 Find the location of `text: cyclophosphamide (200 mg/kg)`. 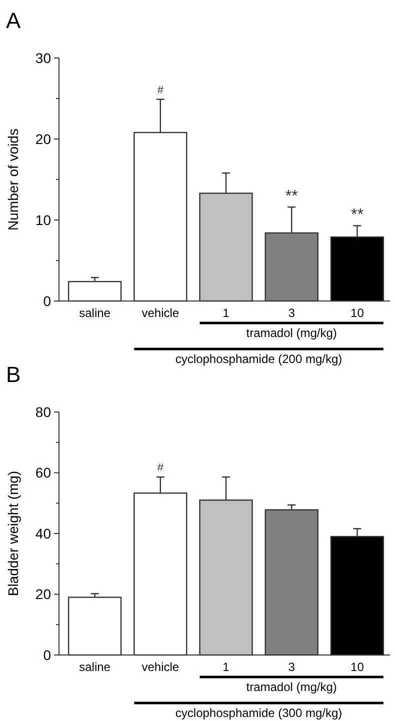

text: cyclophosphamide (200 mg/kg) is located at coordinates (258, 359).